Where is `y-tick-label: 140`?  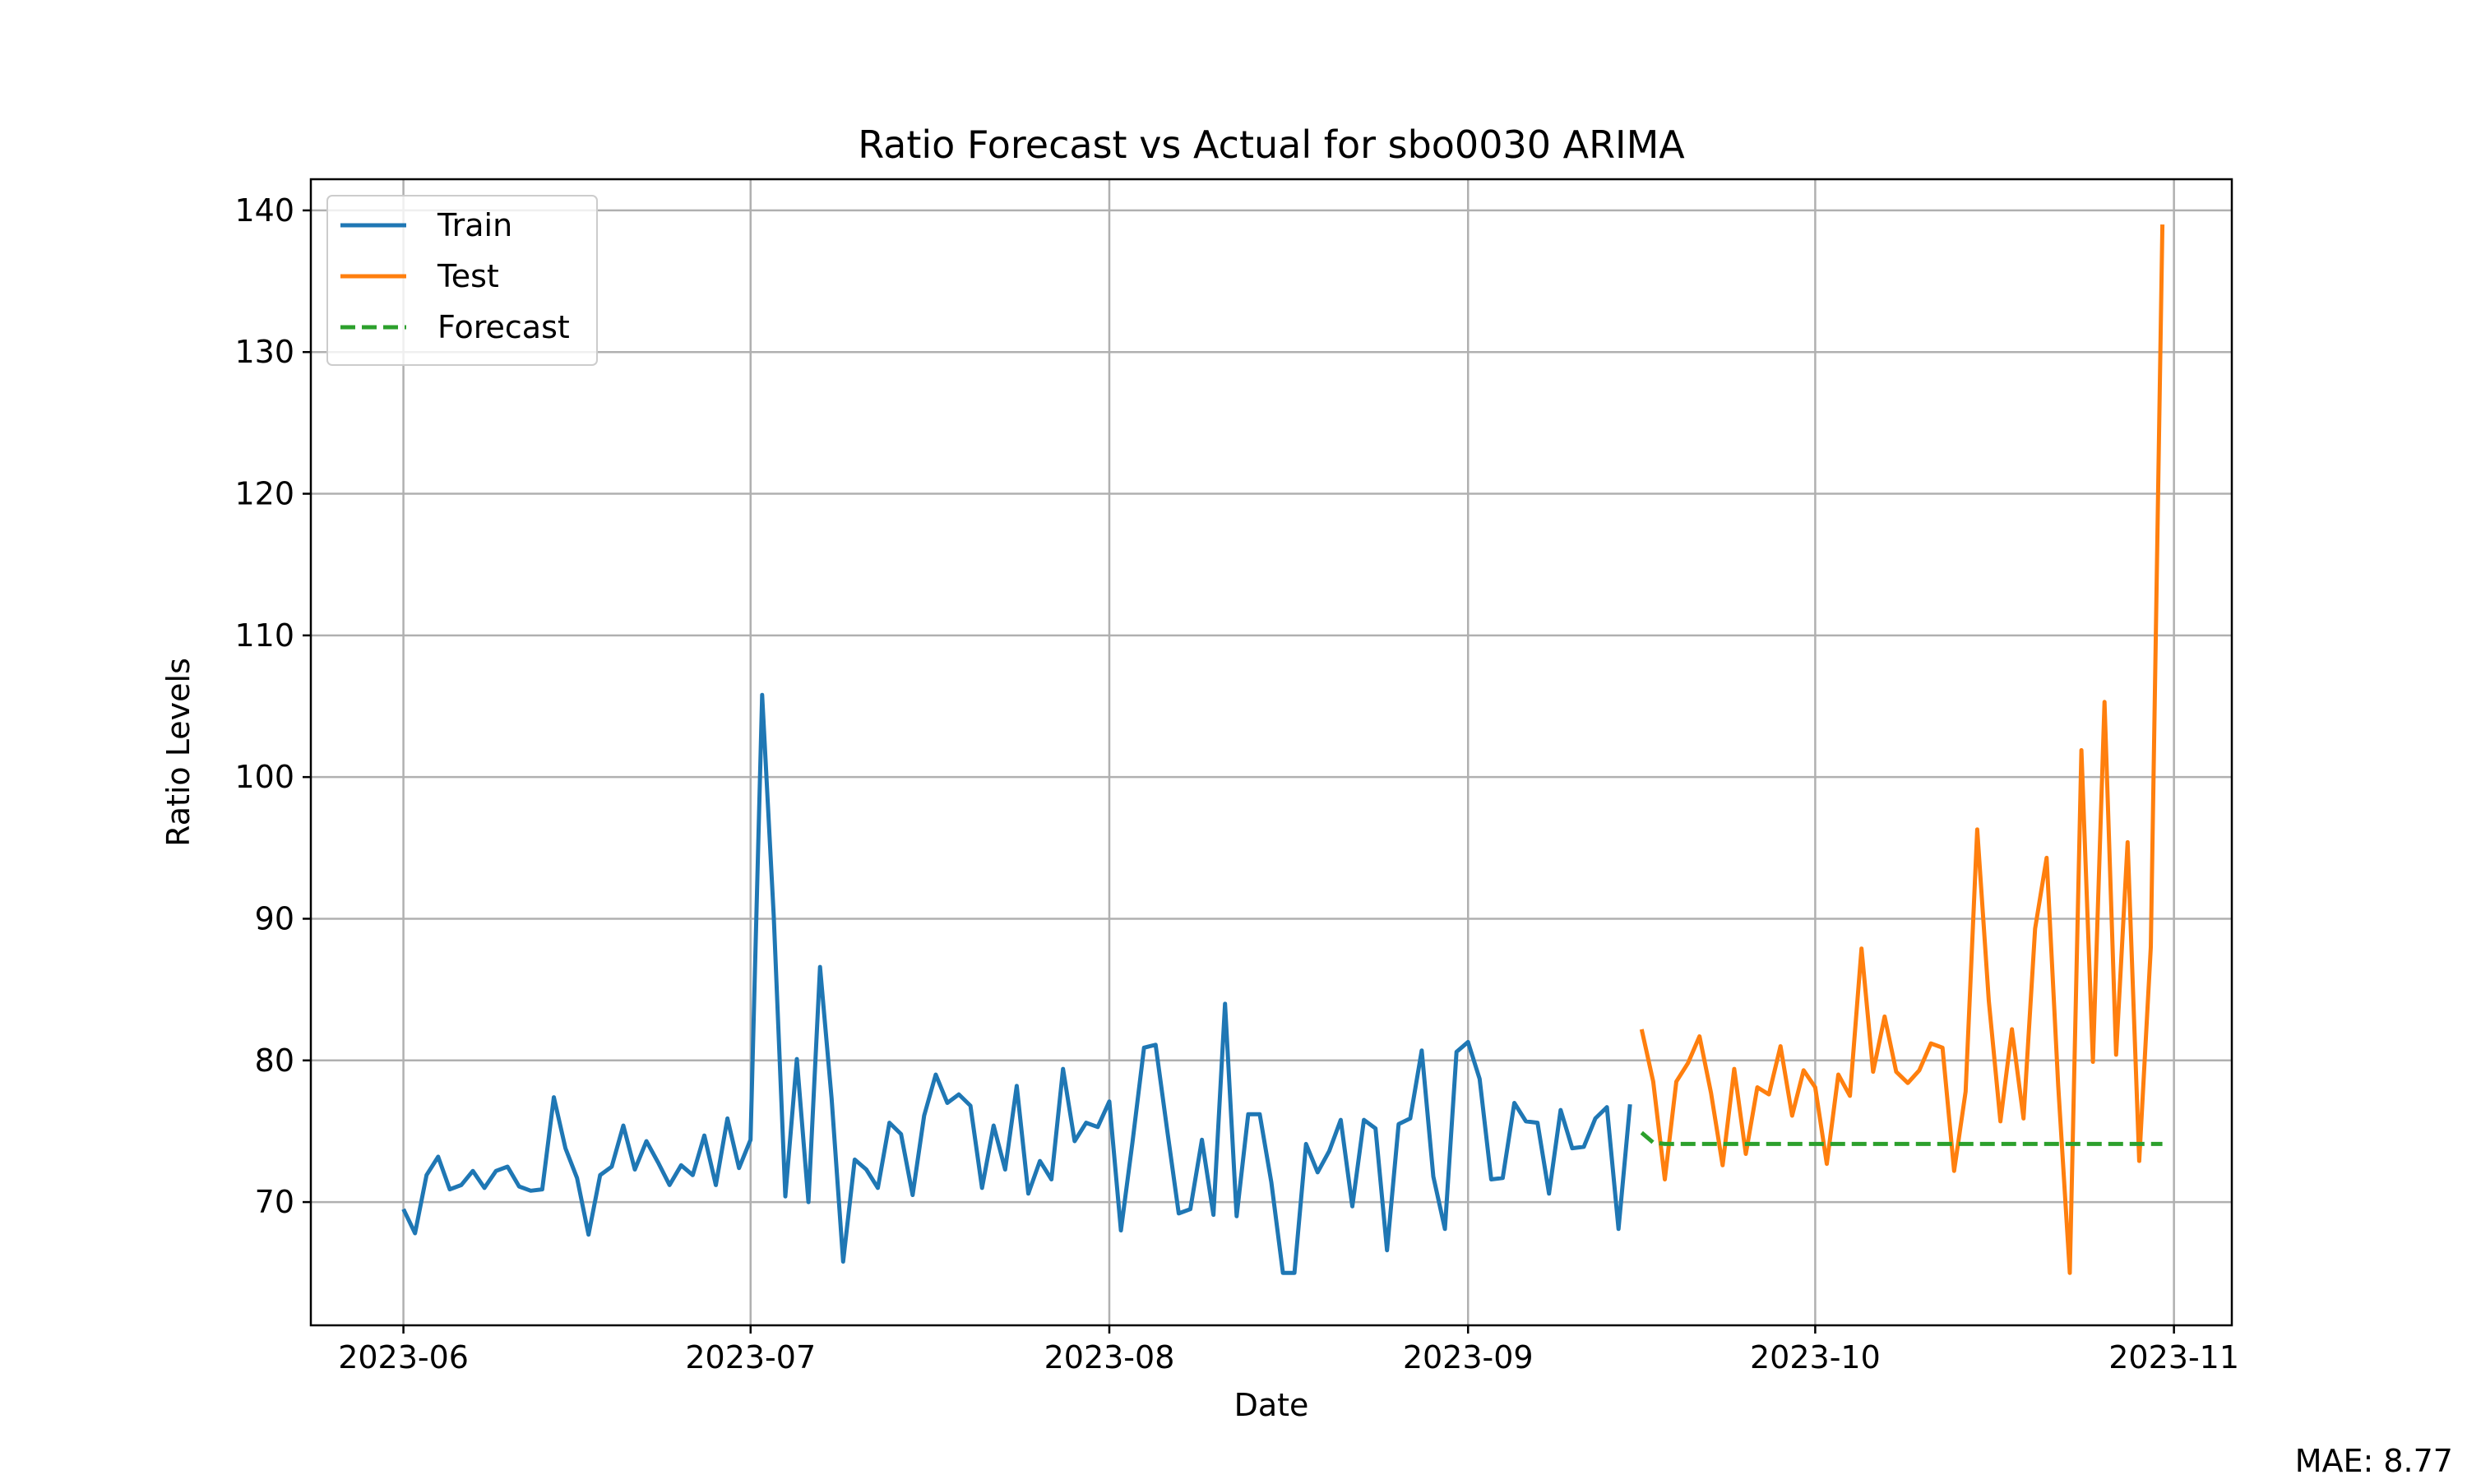 y-tick-label: 140 is located at coordinates (264, 210).